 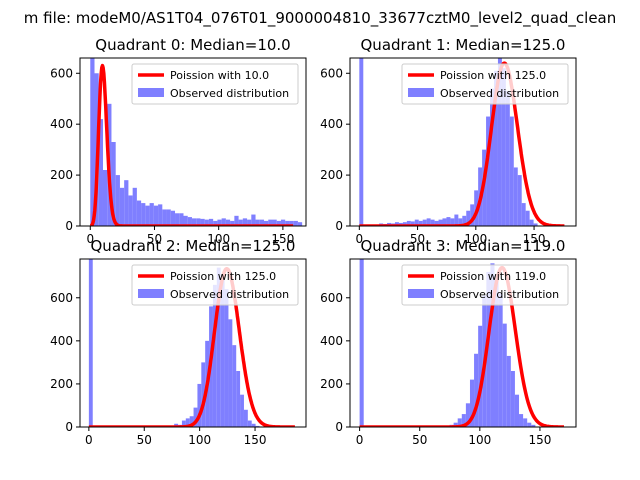 I want to click on poisson-curve, so click(x=462, y=346).